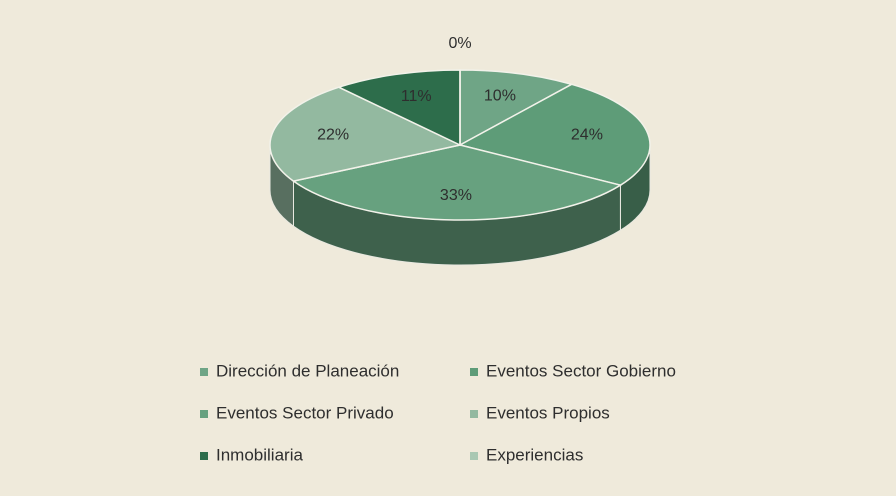  Describe the element at coordinates (587, 135) in the screenshot. I see `slice-label: 24%` at that location.